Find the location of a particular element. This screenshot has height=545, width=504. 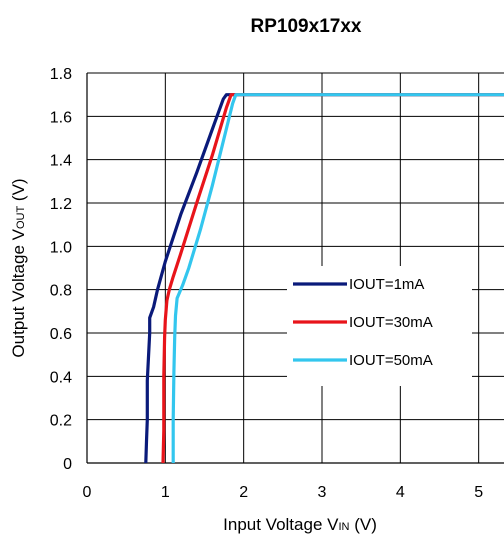

y-tick-label: 1.4 is located at coordinates (61, 161).